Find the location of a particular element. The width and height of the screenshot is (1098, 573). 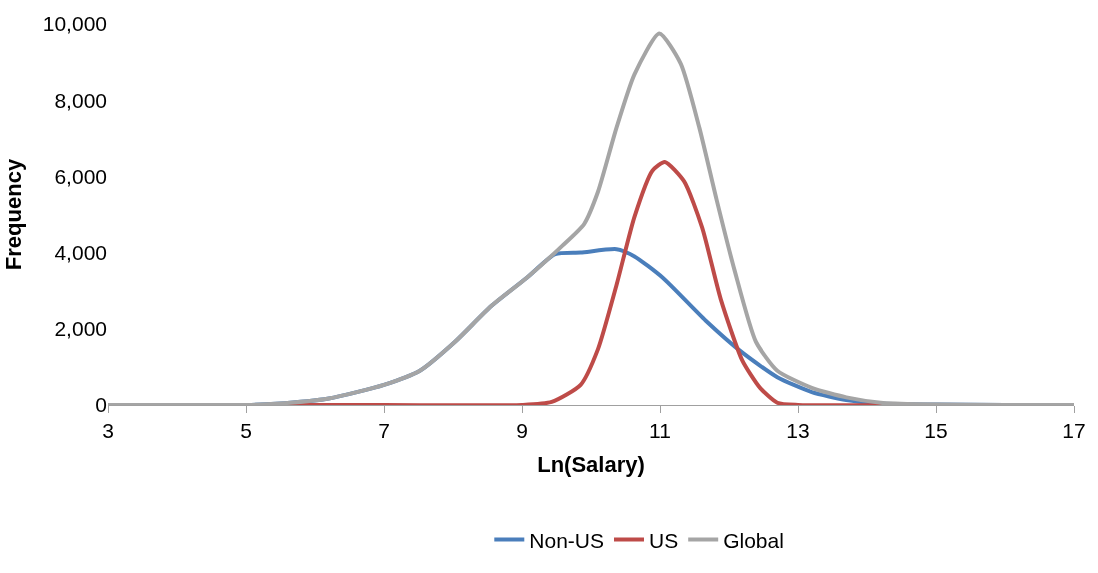

legend-label: Global is located at coordinates (753, 540).